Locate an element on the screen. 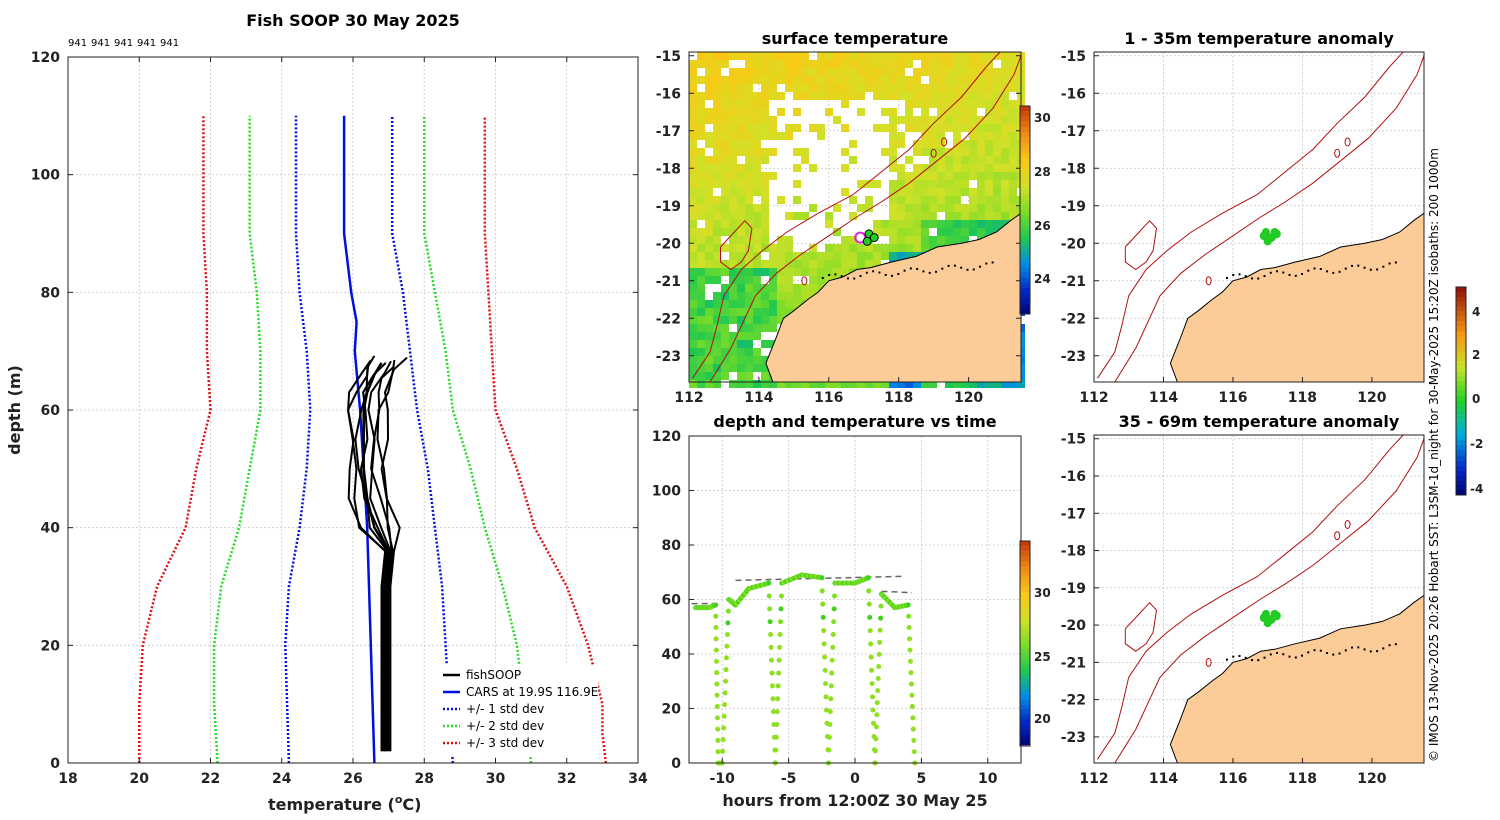 This screenshot has height=820, width=1500. x-tick-label: 116 is located at coordinates (1232, 398).